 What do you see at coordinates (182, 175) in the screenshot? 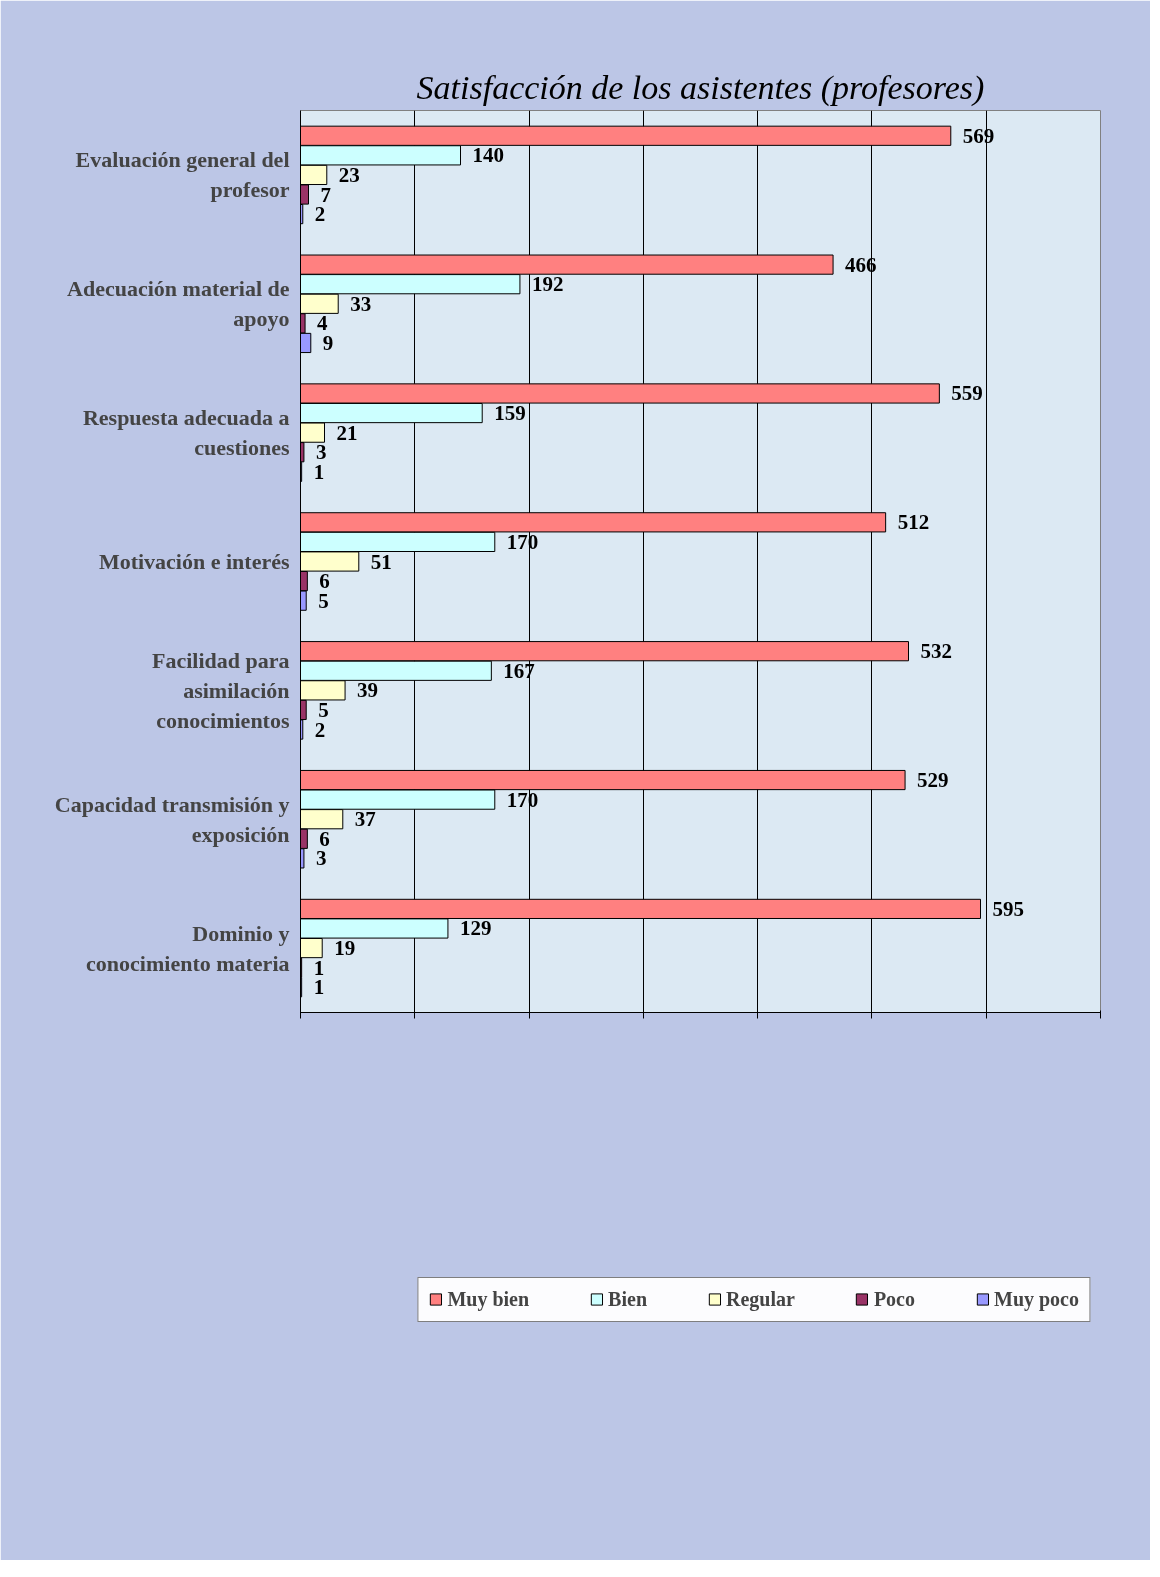
I see `y-tick-label: Evaluación general del profesor` at bounding box center [182, 175].